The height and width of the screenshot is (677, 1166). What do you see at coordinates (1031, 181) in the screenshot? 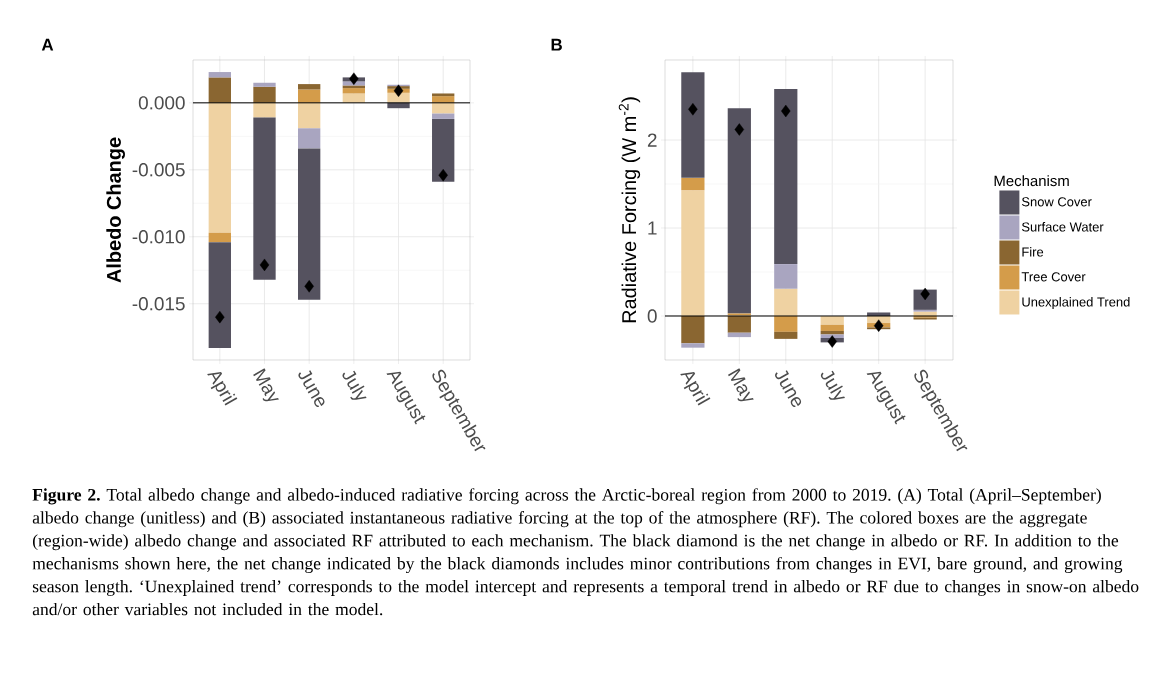
I see `legend-title: Mechanism` at bounding box center [1031, 181].